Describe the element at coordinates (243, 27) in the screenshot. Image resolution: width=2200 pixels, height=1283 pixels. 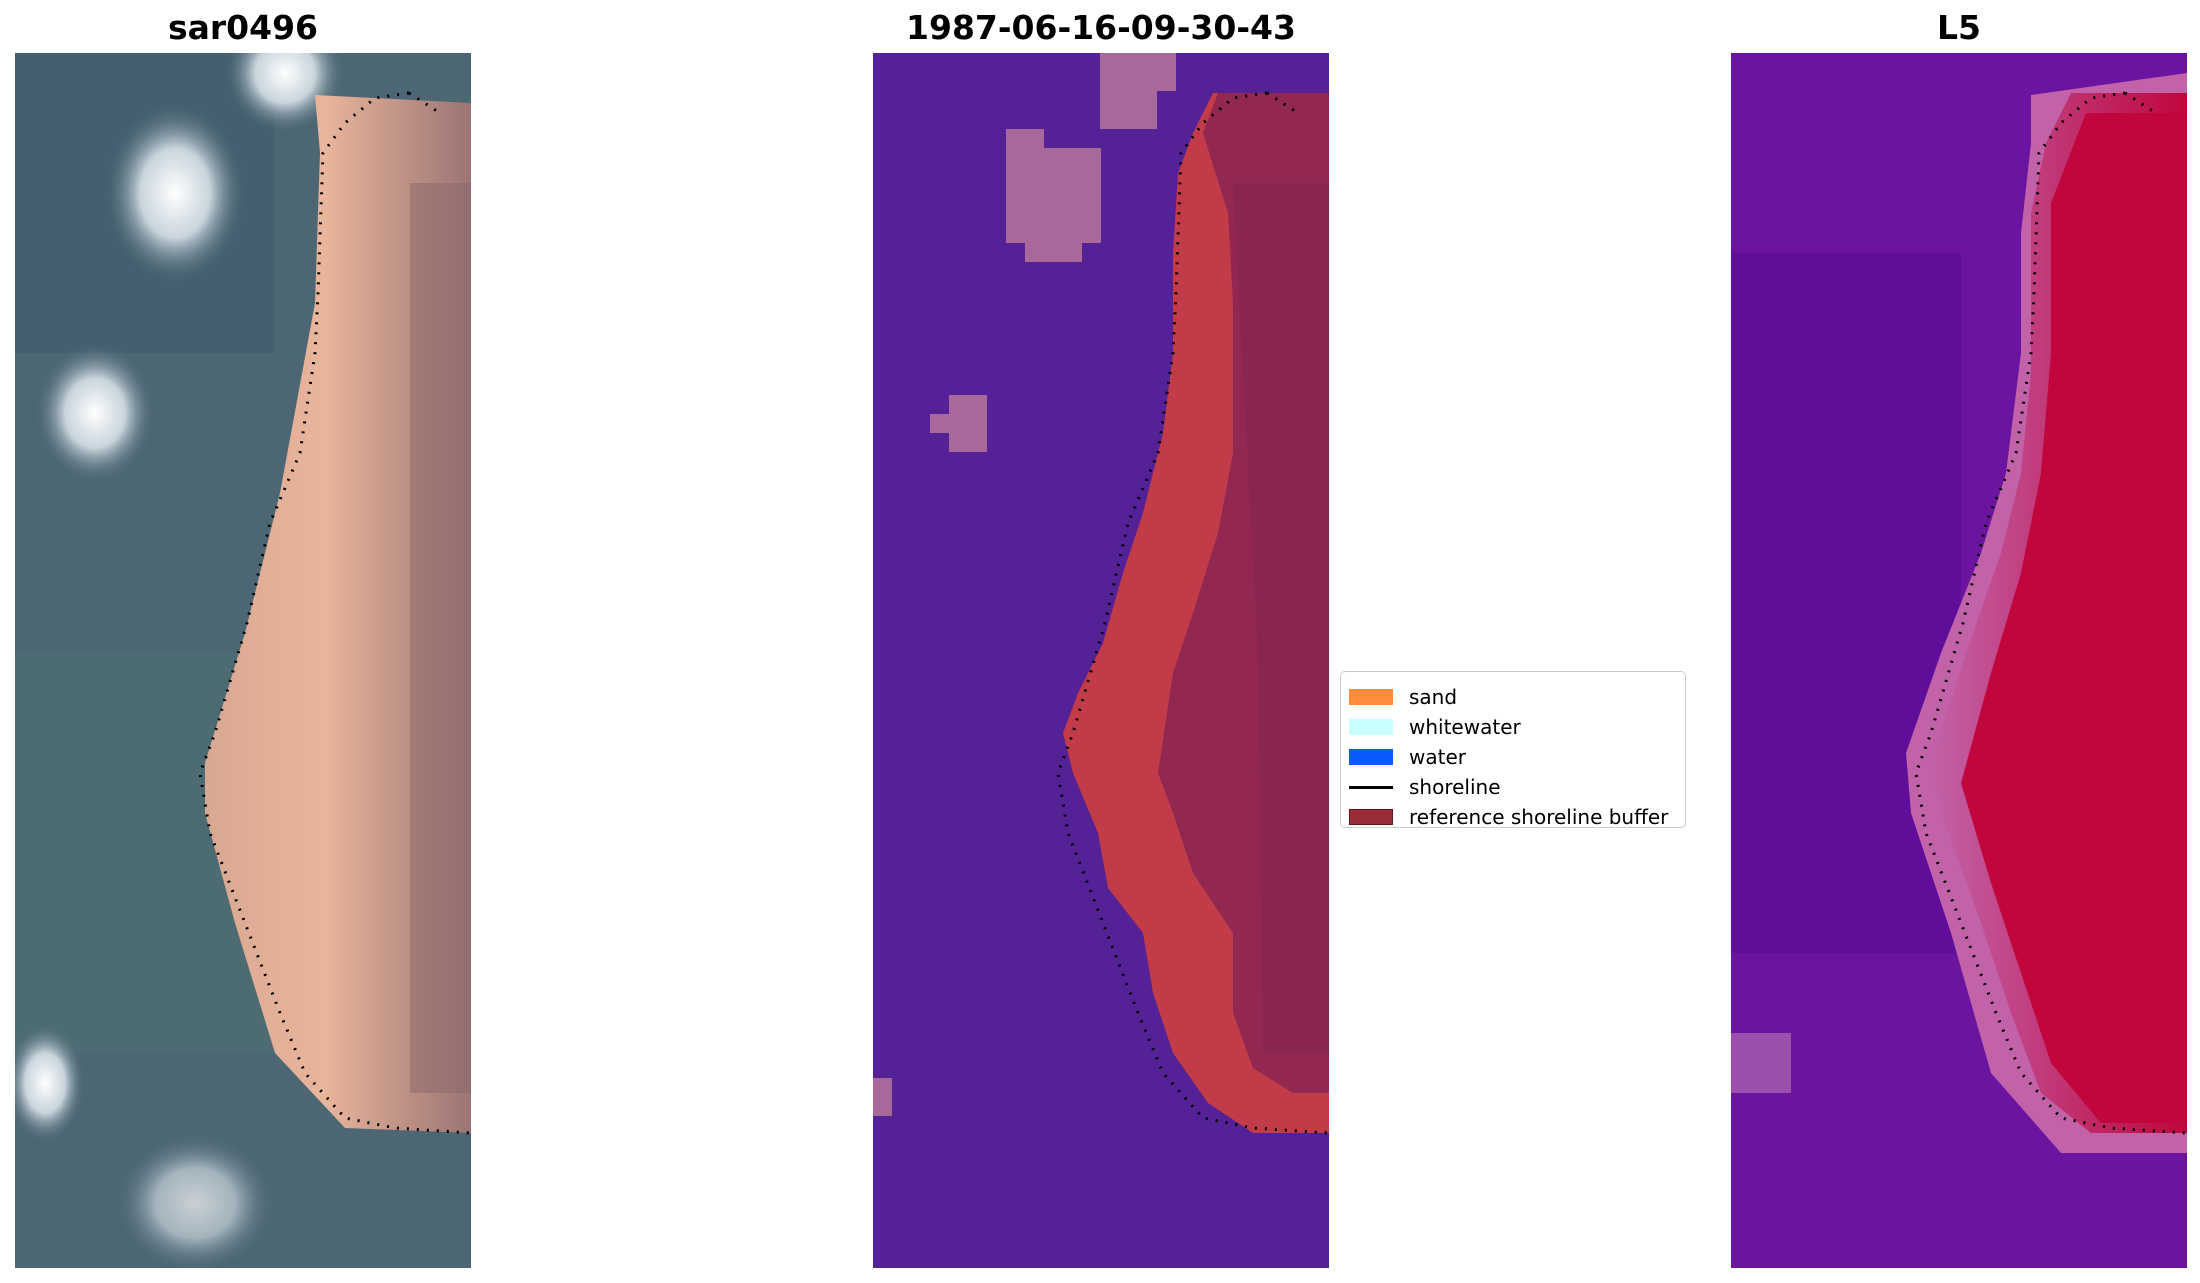
I see `panel-title-rgb: sar0496` at that location.